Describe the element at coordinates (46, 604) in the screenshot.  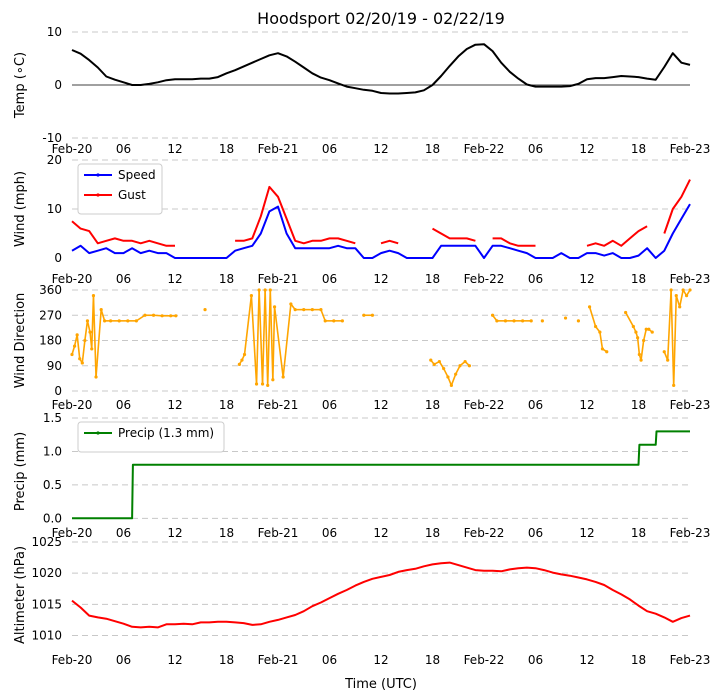
I see `y-tick-label: 1015` at that location.